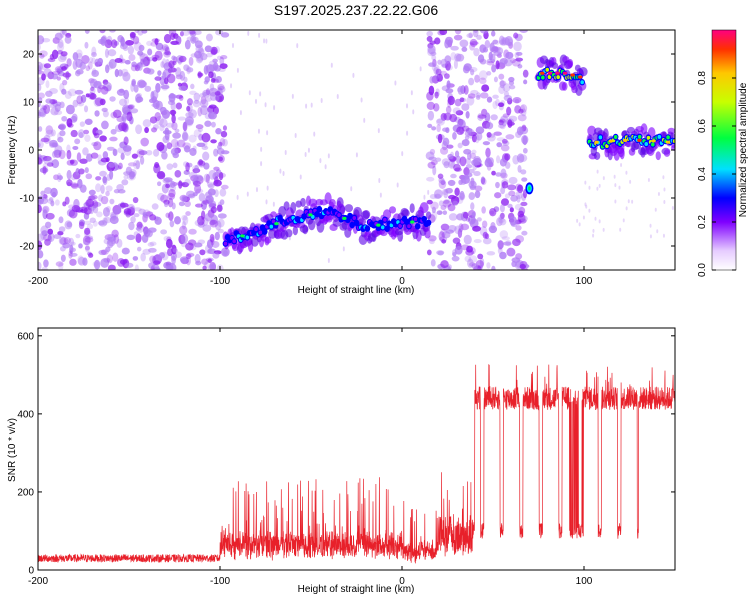  What do you see at coordinates (25, 414) in the screenshot?
I see `y-tick-label: 400` at bounding box center [25, 414].